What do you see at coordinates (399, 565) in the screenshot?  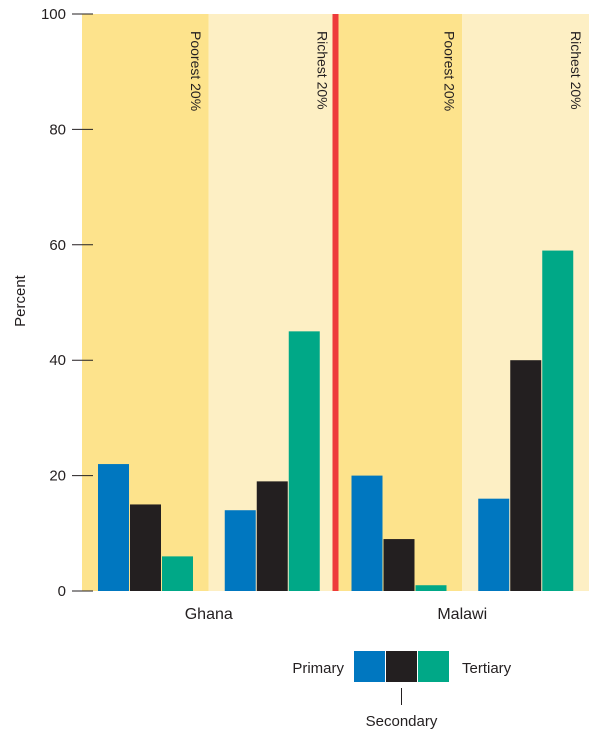 I see `bar-malawi-poorest-secondary` at bounding box center [399, 565].